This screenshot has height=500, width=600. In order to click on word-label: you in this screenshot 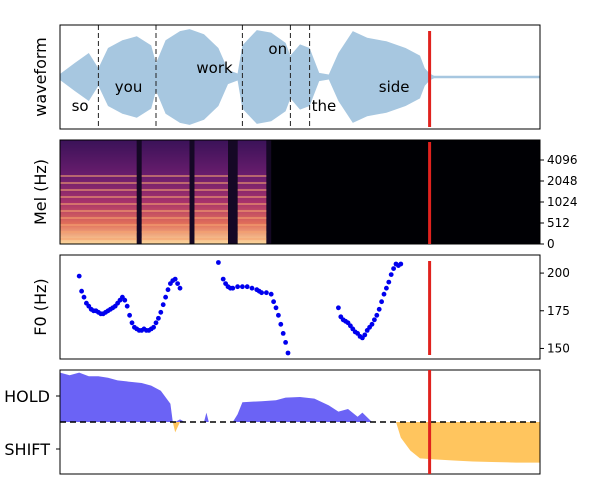, I will do `click(129, 87)`.